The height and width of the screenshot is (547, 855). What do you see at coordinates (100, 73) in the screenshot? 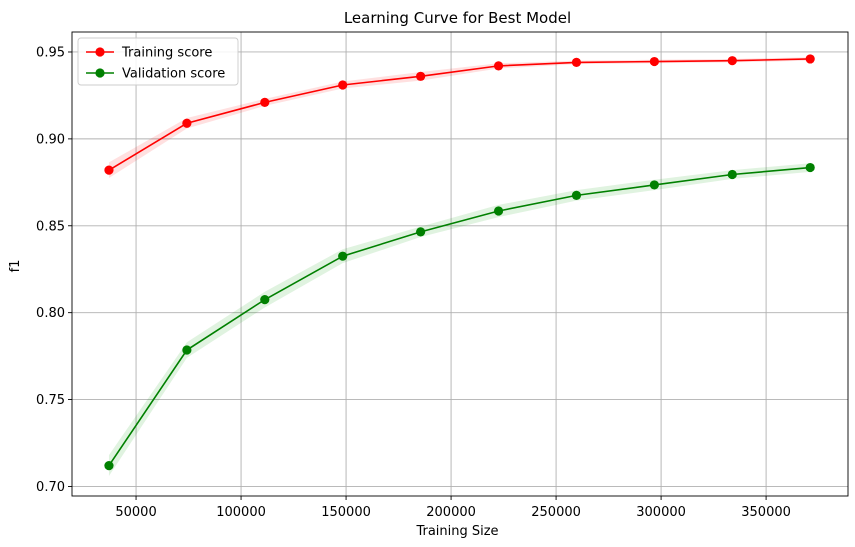
I see `legend-validation-marker` at bounding box center [100, 73].